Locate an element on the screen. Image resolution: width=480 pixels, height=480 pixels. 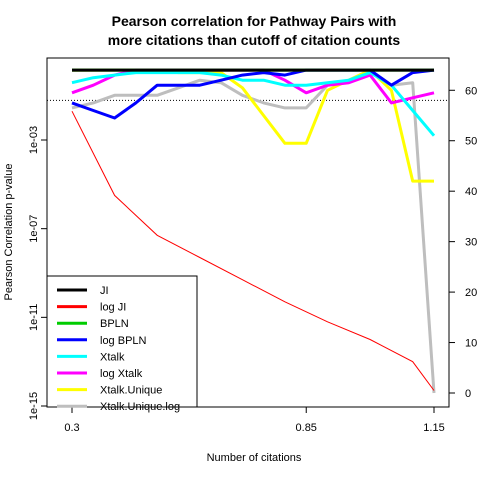
y-right-tick-label: 10 is located at coordinates (471, 344).